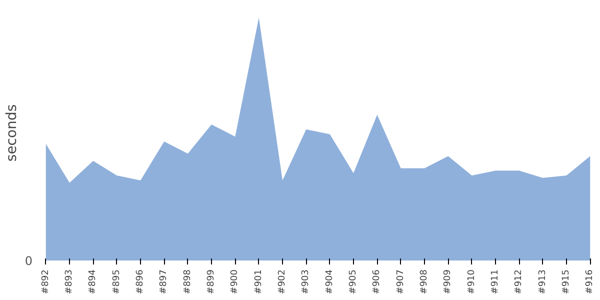 Image resolution: width=600 pixels, height=300 pixels. What do you see at coordinates (495, 281) in the screenshot?
I see `x-tick-label: #911` at bounding box center [495, 281].